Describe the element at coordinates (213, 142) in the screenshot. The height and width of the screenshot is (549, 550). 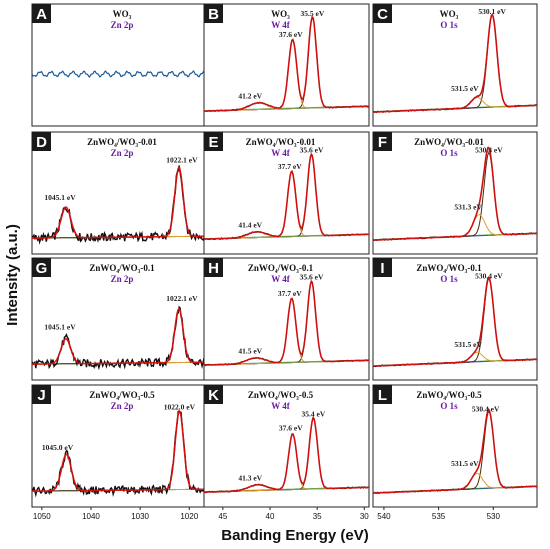
I see `panel-letter: E` at that location.